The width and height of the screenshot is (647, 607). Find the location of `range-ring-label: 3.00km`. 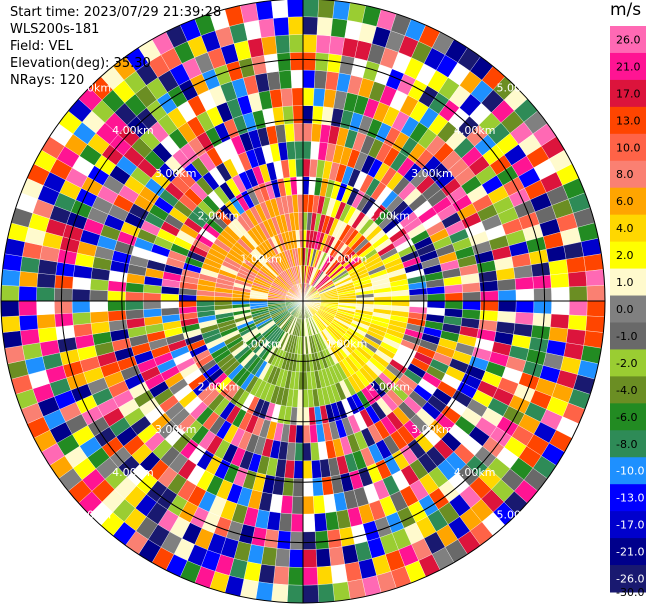

range-ring-label: 3.00km is located at coordinates (432, 173).